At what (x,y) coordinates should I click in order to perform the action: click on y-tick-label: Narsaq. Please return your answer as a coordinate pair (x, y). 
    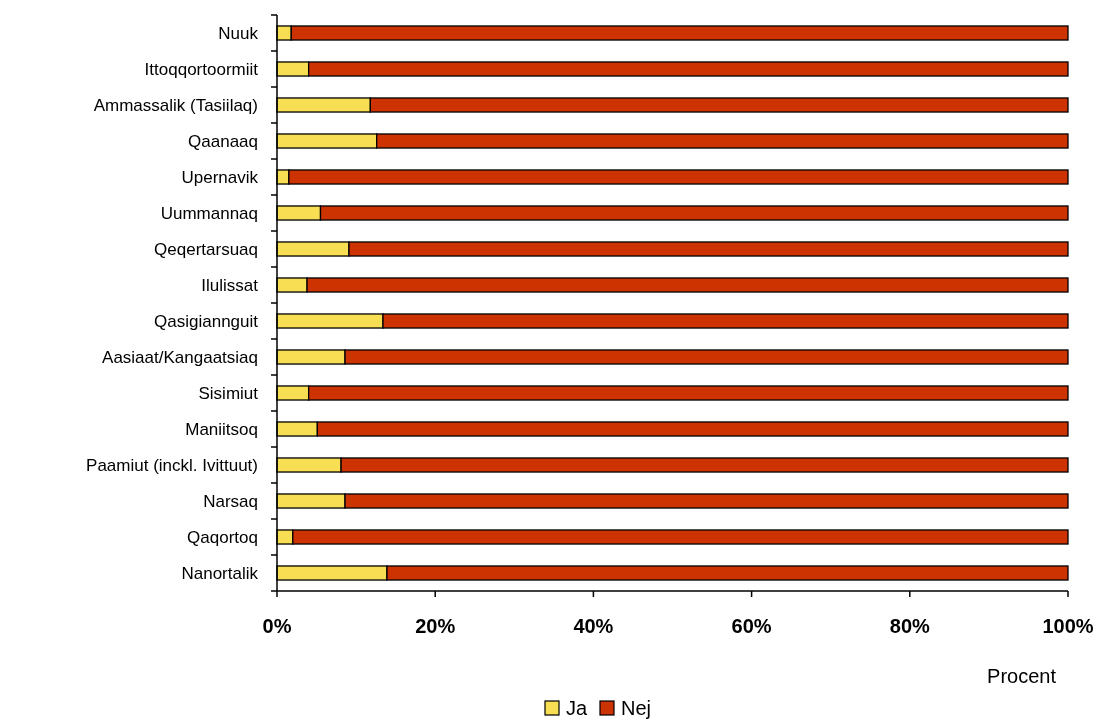
    Looking at the image, I should click on (230, 501).